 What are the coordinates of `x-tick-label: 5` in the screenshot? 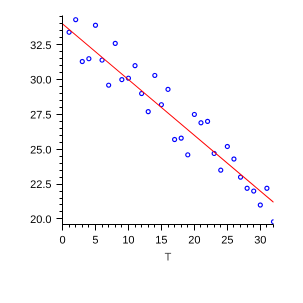 It's located at (95, 240).